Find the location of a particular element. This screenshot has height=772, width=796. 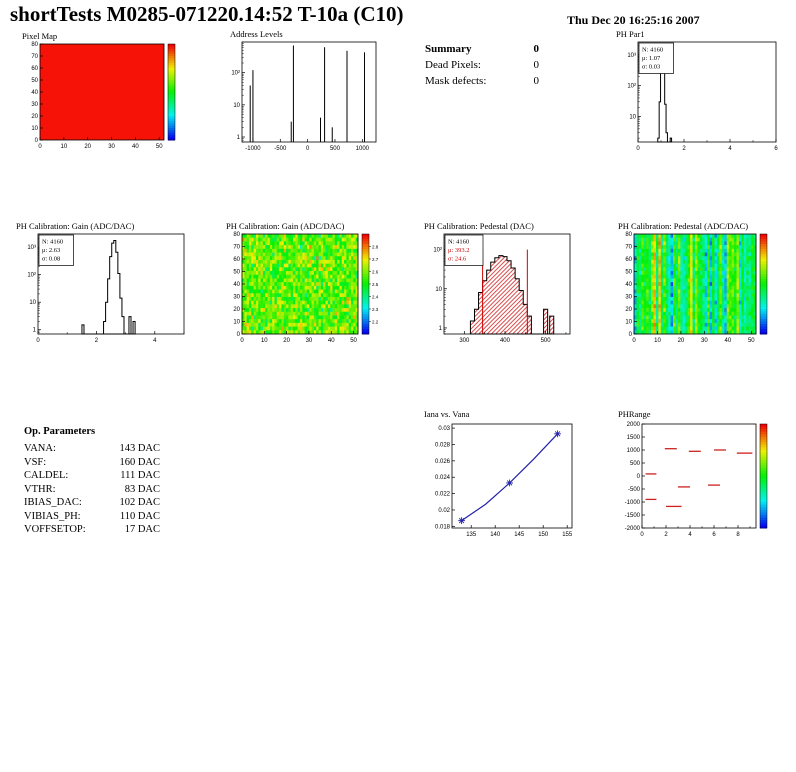

svg-text: 1000 is located at coordinates (634, 451).